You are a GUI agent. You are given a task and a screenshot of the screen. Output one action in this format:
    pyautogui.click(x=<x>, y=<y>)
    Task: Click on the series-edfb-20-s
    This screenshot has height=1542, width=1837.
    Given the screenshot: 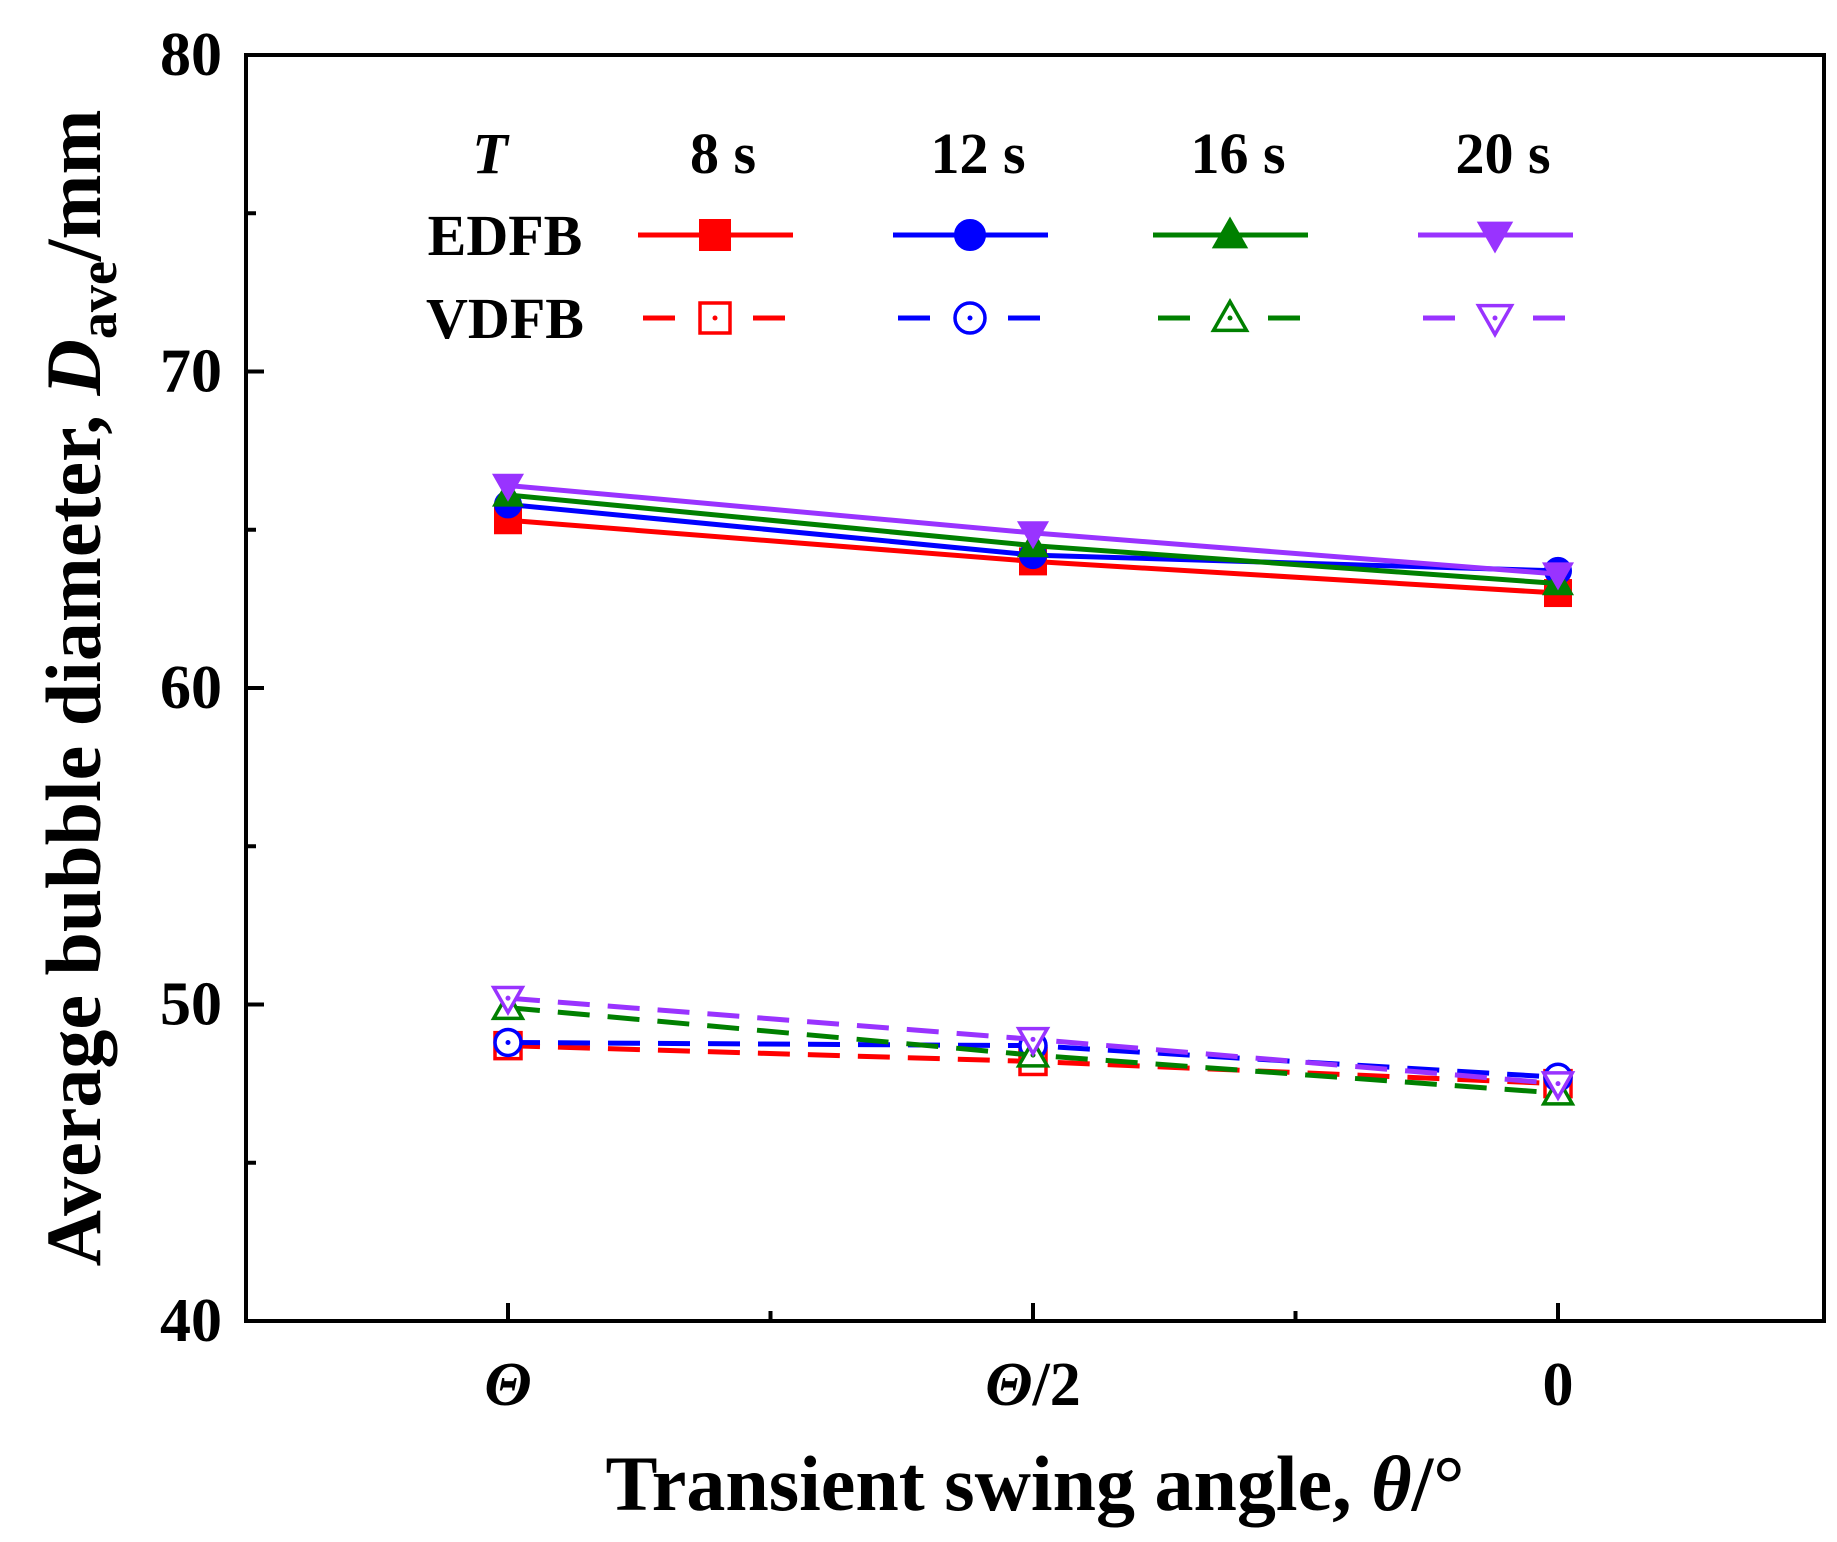 What is the action you would take?
    pyautogui.click(x=1033, y=532)
    